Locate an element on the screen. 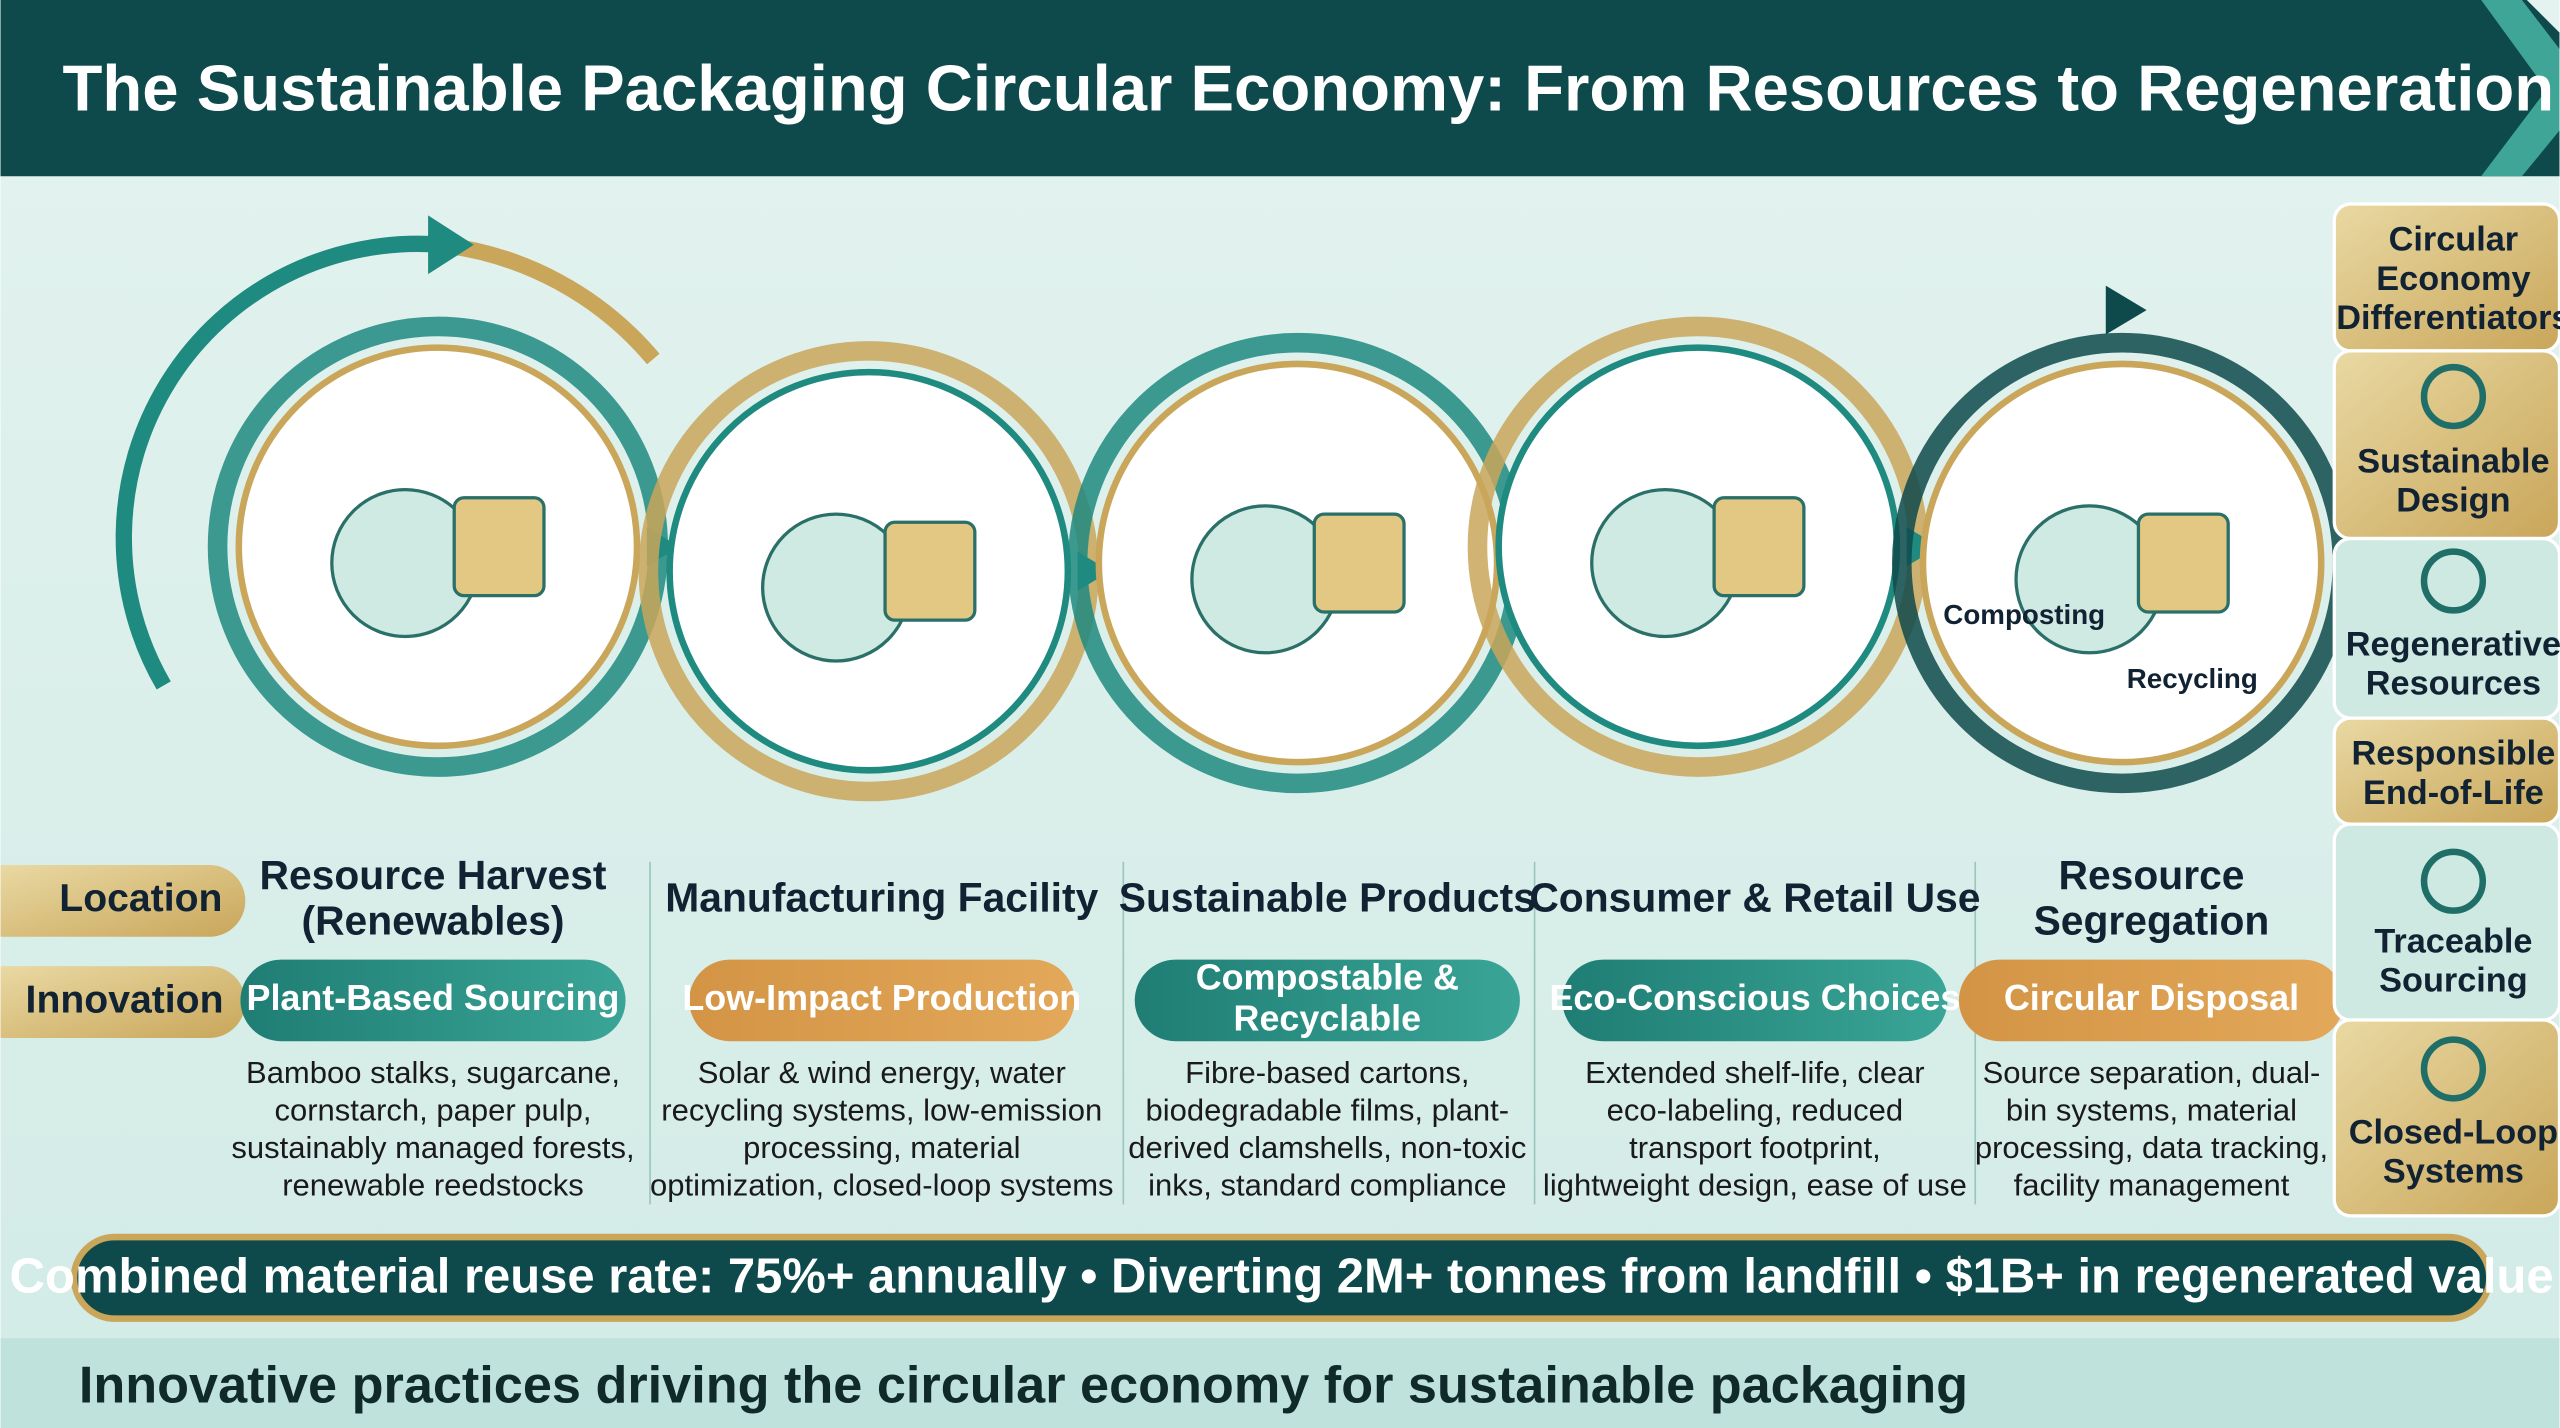  innovation-label: Low-Impact Production is located at coordinates (881, 998).